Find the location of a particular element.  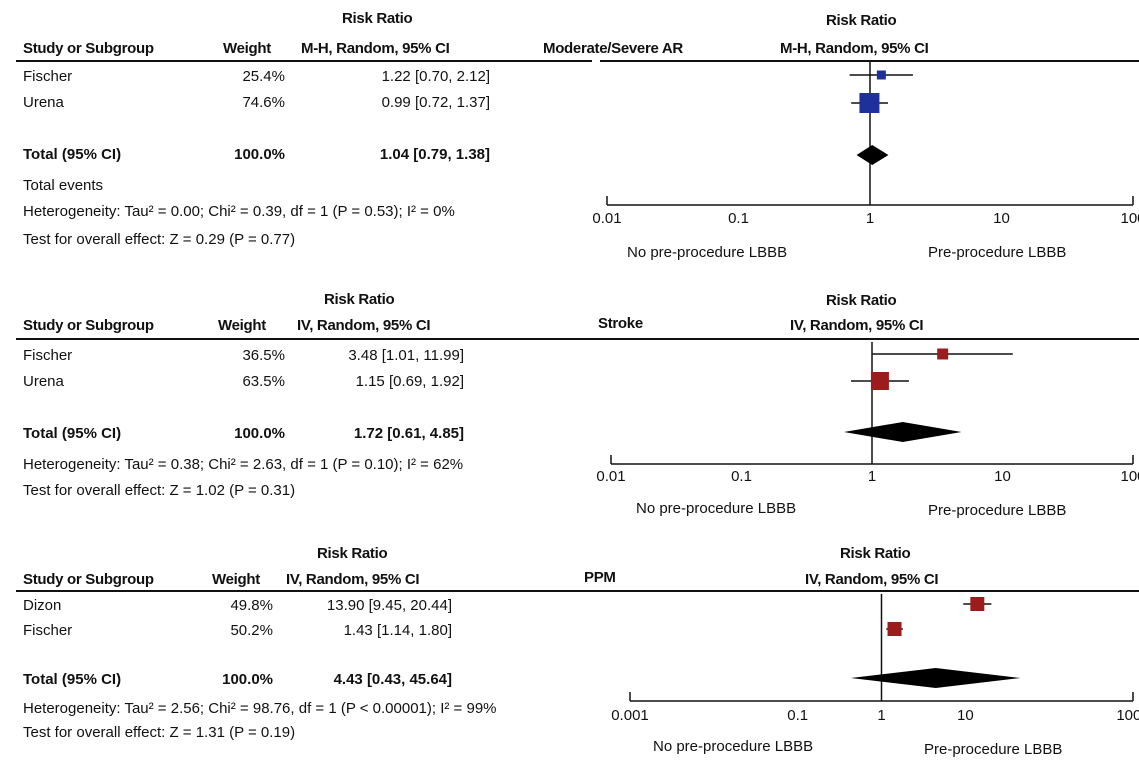

study-weight: 74.6% is located at coordinates (263, 102).